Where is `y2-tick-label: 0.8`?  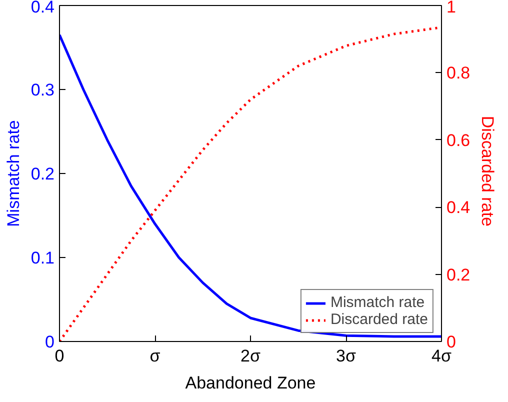 y2-tick-label: 0.8 is located at coordinates (458, 73).